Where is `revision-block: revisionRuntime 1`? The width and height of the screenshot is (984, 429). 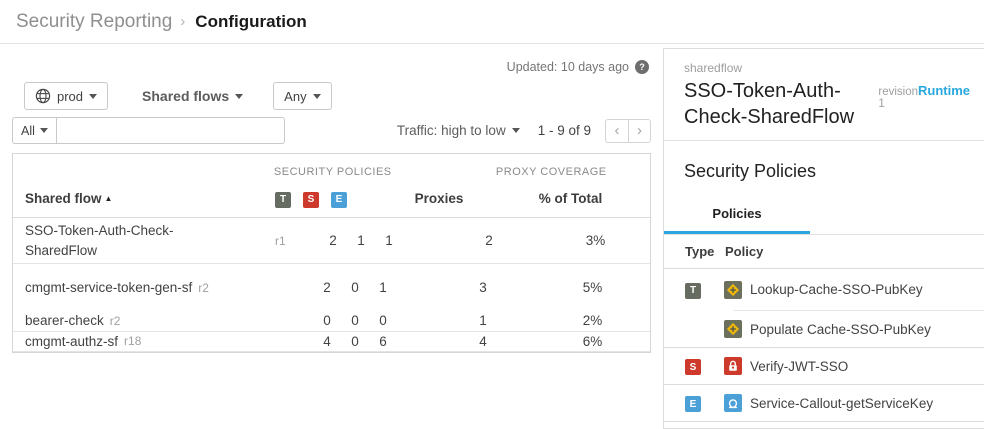 revision-block: revisionRuntime 1 is located at coordinates (924, 106).